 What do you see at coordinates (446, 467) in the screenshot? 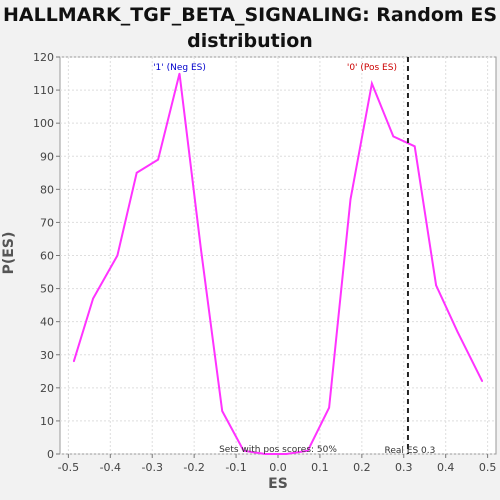
I see `x-tick-label: 0.4` at bounding box center [446, 467].